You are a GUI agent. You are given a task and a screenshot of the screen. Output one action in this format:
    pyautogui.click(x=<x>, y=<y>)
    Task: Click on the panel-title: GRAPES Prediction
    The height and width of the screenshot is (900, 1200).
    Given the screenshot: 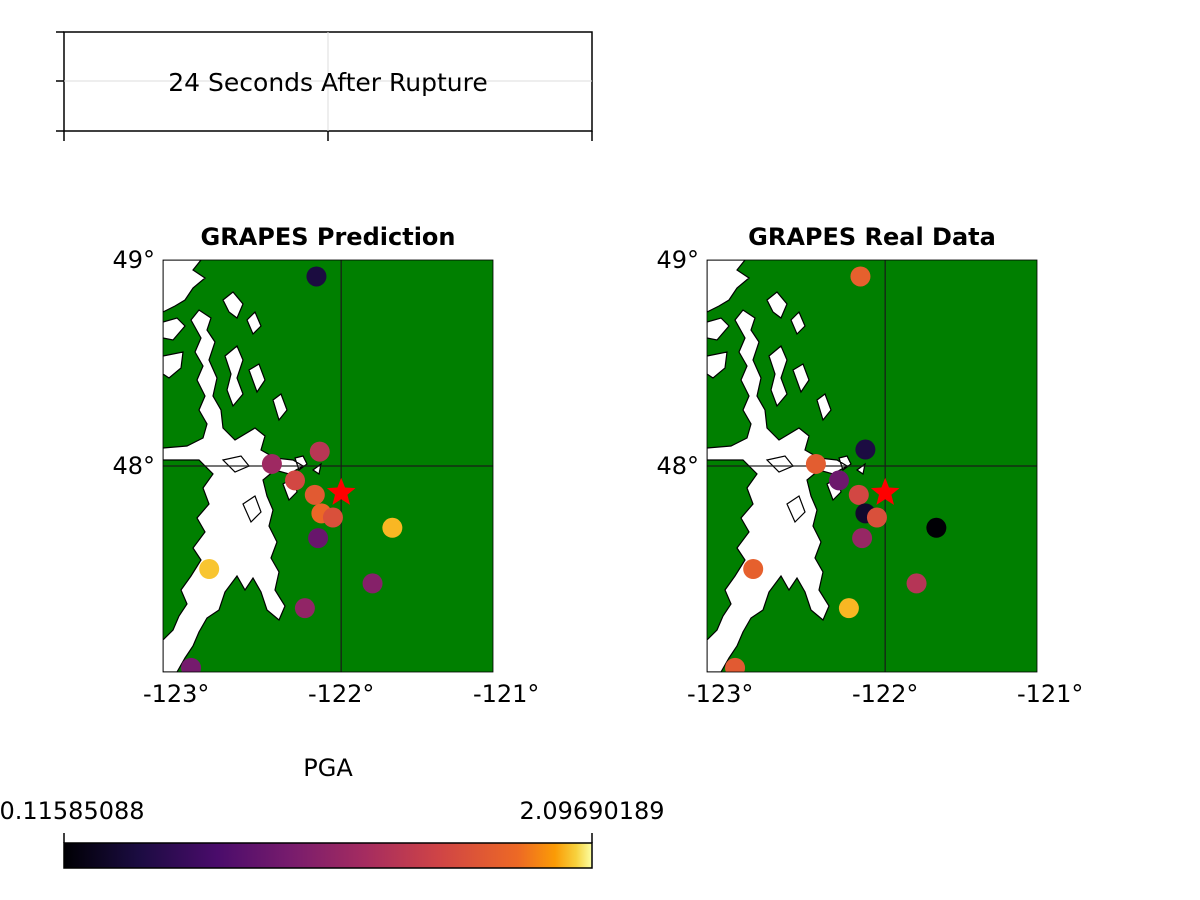 What is the action you would take?
    pyautogui.click(x=328, y=237)
    